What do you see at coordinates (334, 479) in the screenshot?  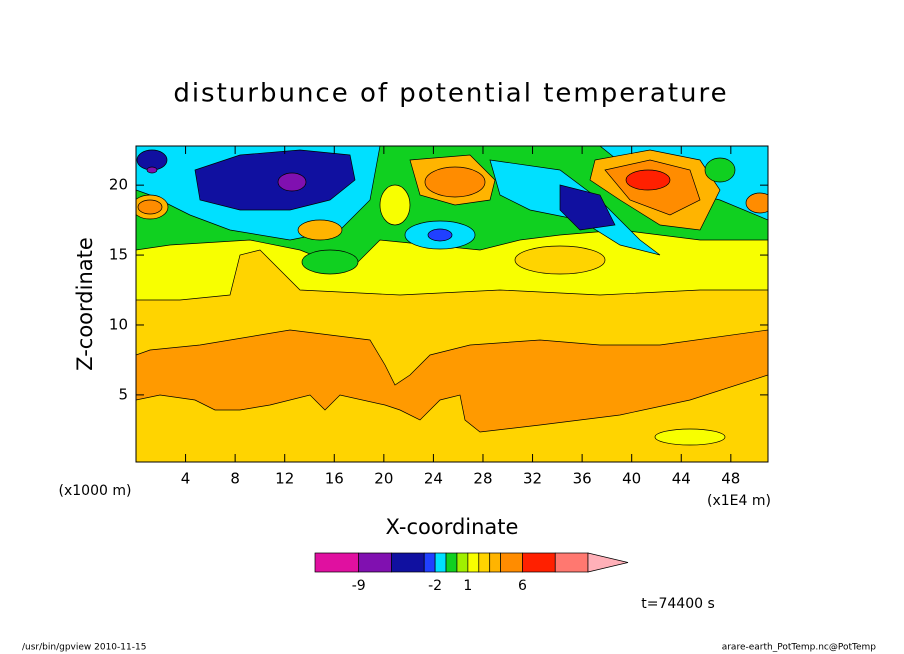 I see `x-tick-label: 16` at bounding box center [334, 479].